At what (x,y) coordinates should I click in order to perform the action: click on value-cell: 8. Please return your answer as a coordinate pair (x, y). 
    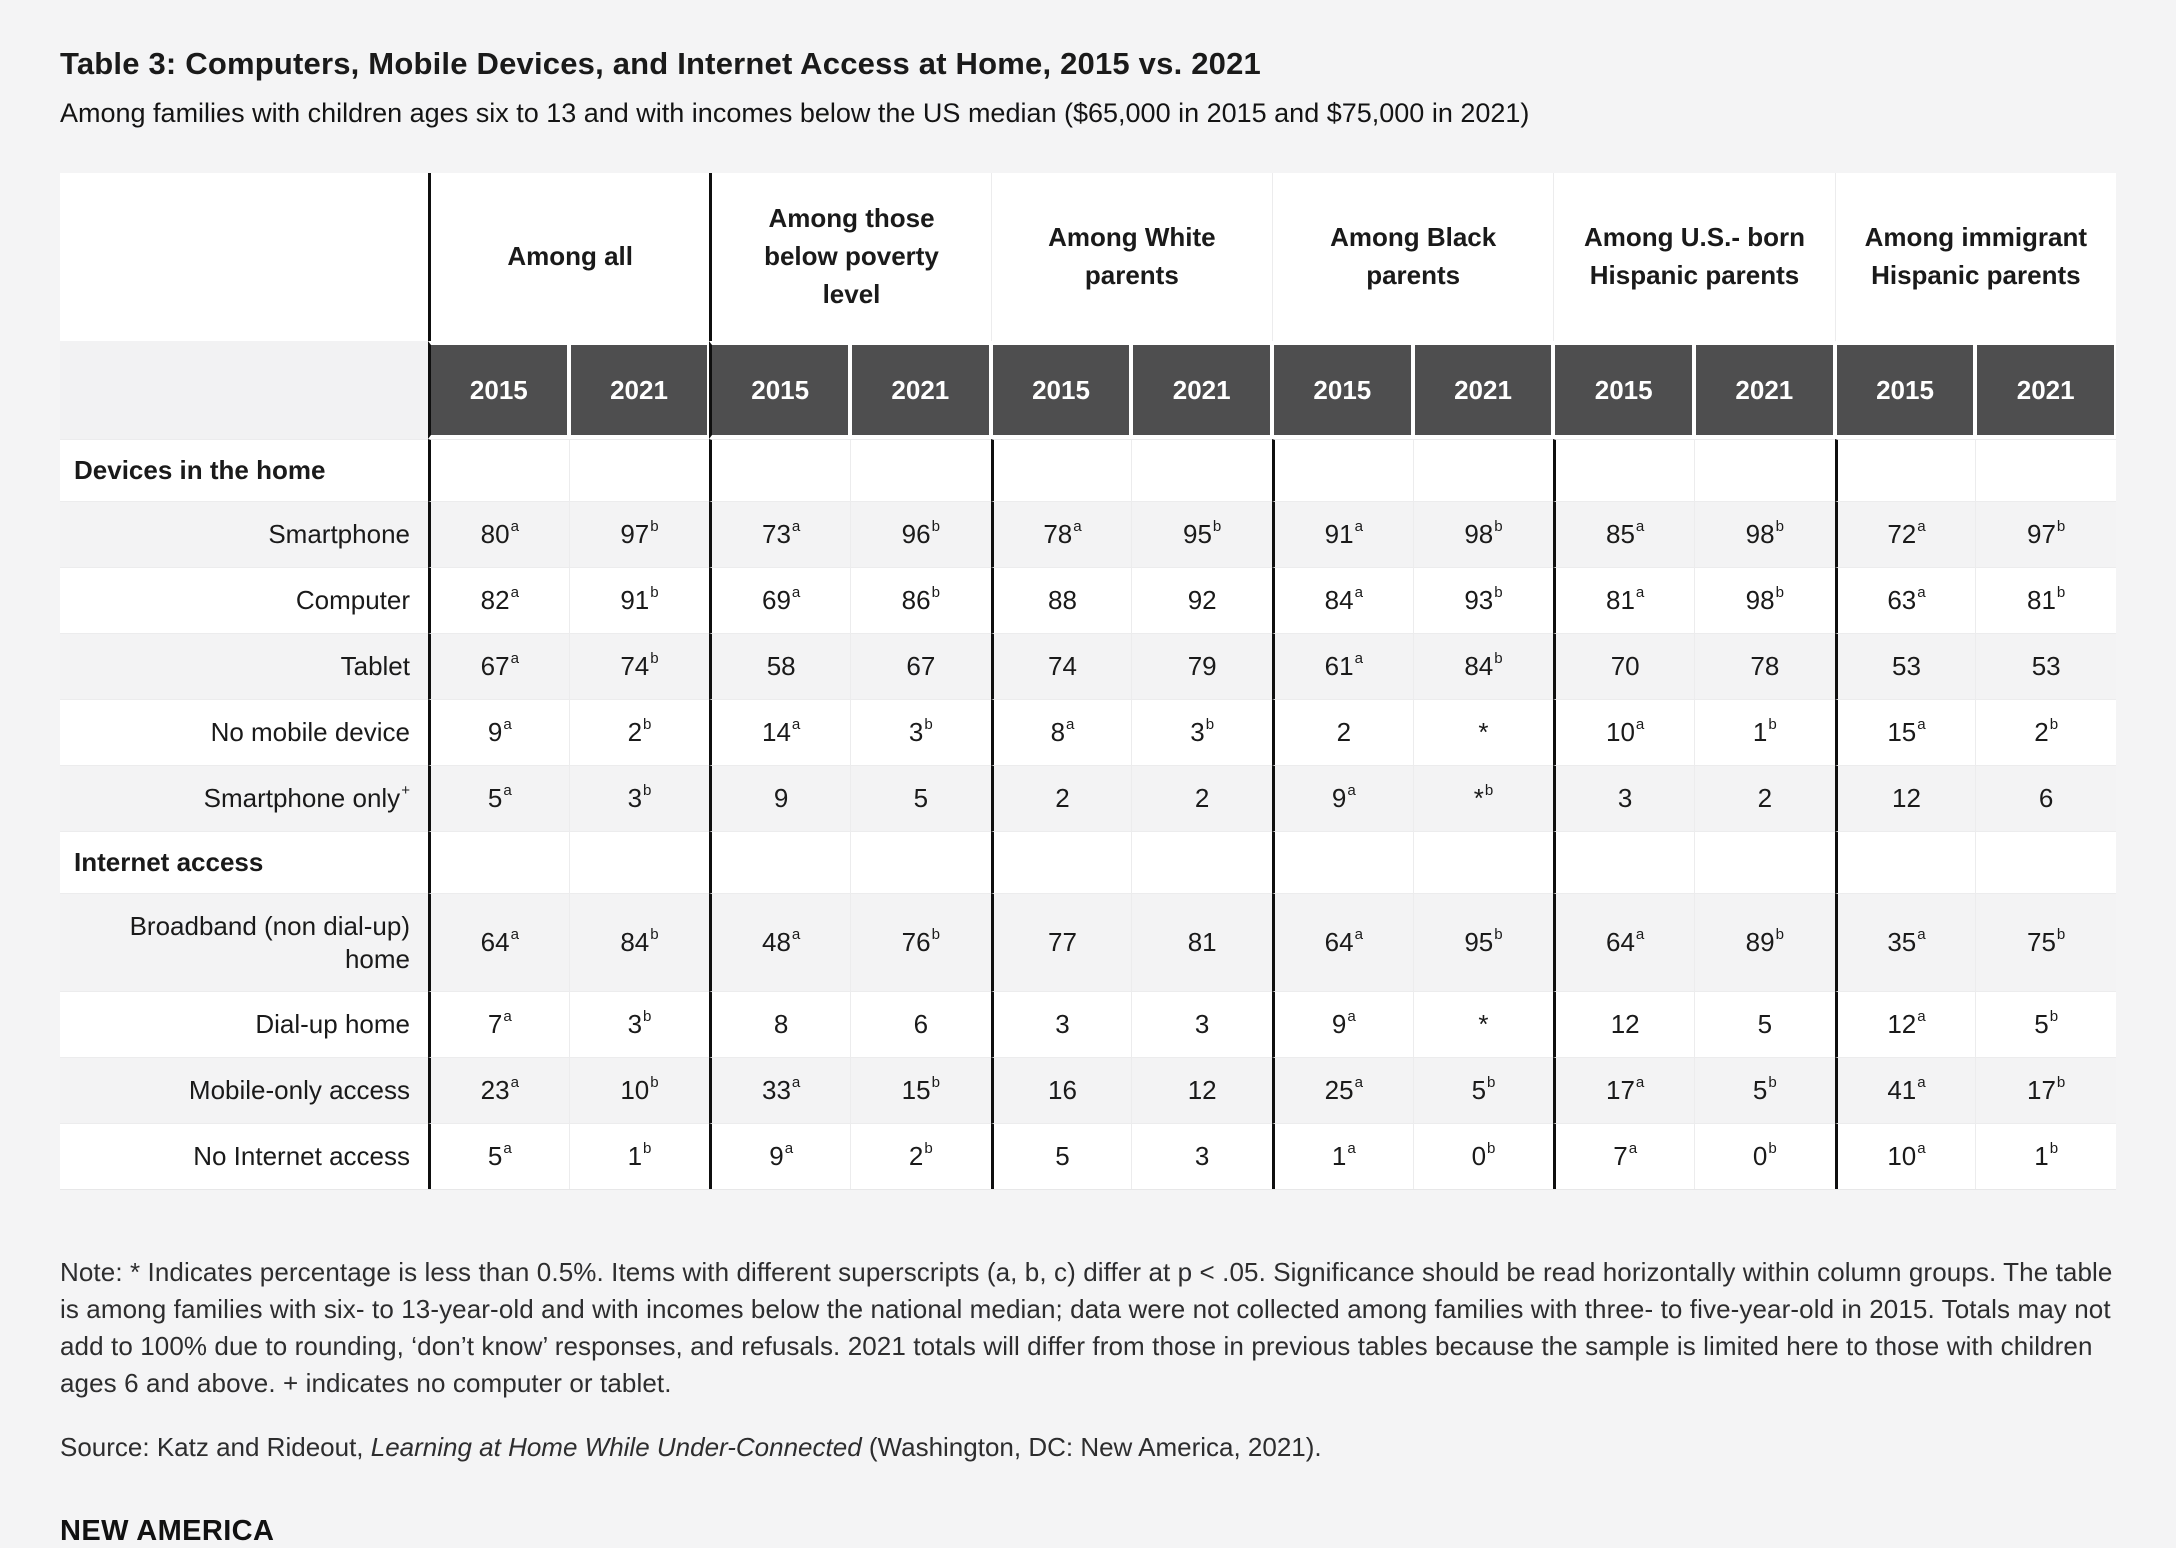
    Looking at the image, I should click on (779, 1024).